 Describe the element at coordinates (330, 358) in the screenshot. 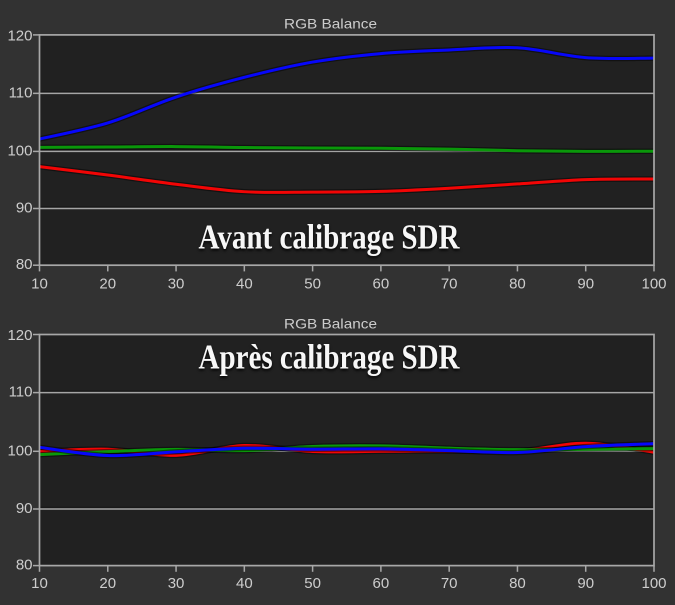

I see `svg-text: Après calibrage SDR` at that location.